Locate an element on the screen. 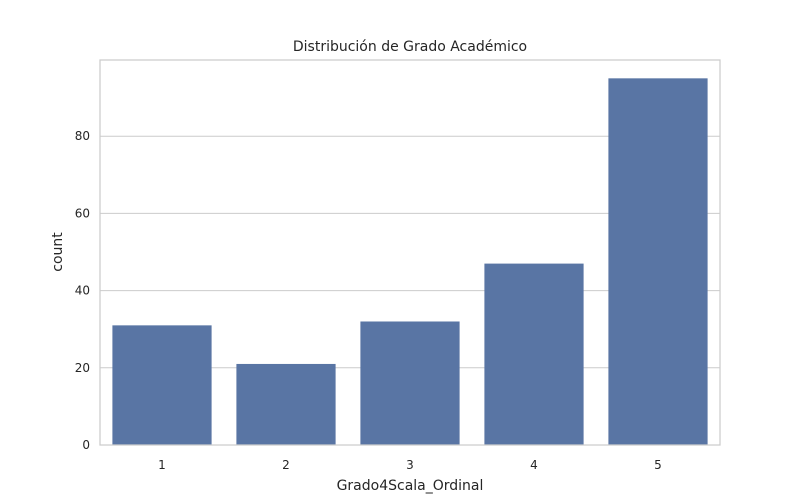  x-tick-label: 1 is located at coordinates (162, 465).